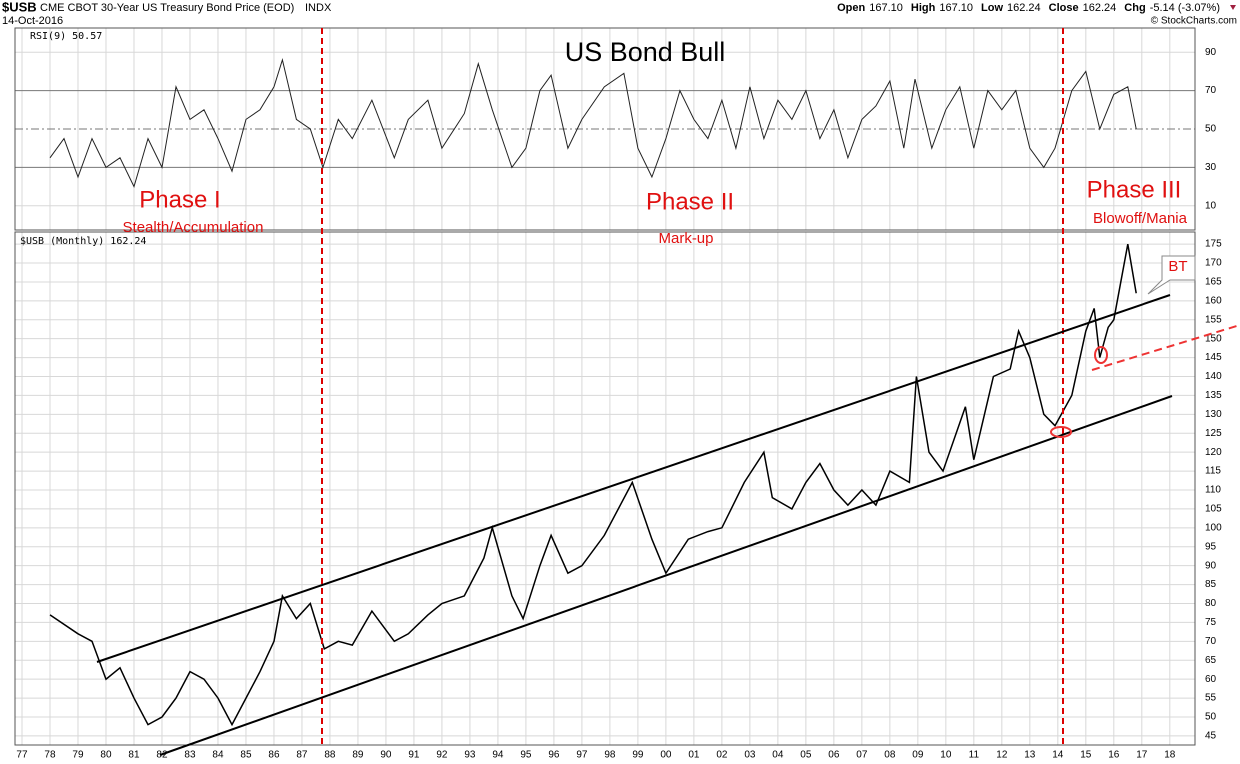  I want to click on rsi-line, so click(593, 123).